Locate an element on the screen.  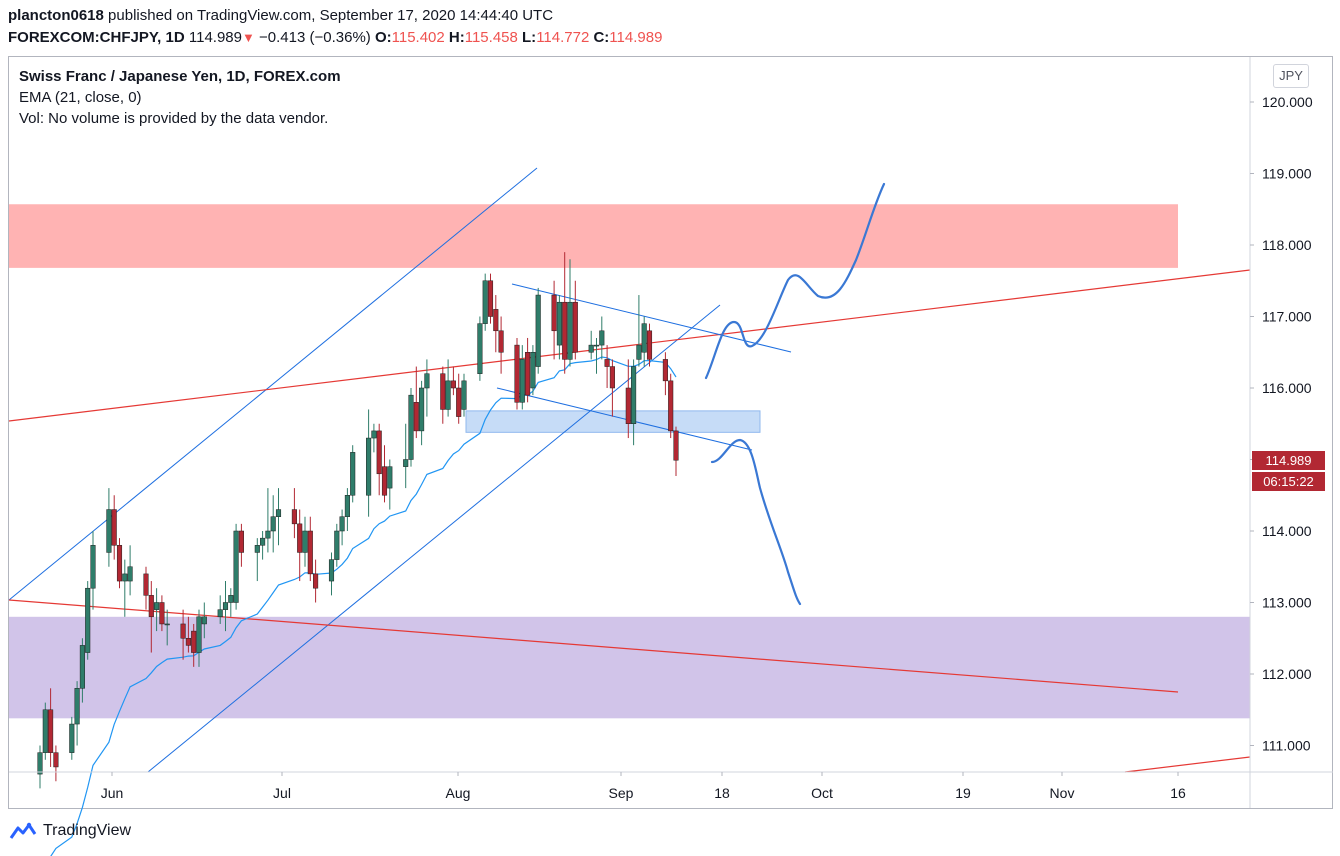
price-tick-label: 117.000 is located at coordinates (1287, 317).